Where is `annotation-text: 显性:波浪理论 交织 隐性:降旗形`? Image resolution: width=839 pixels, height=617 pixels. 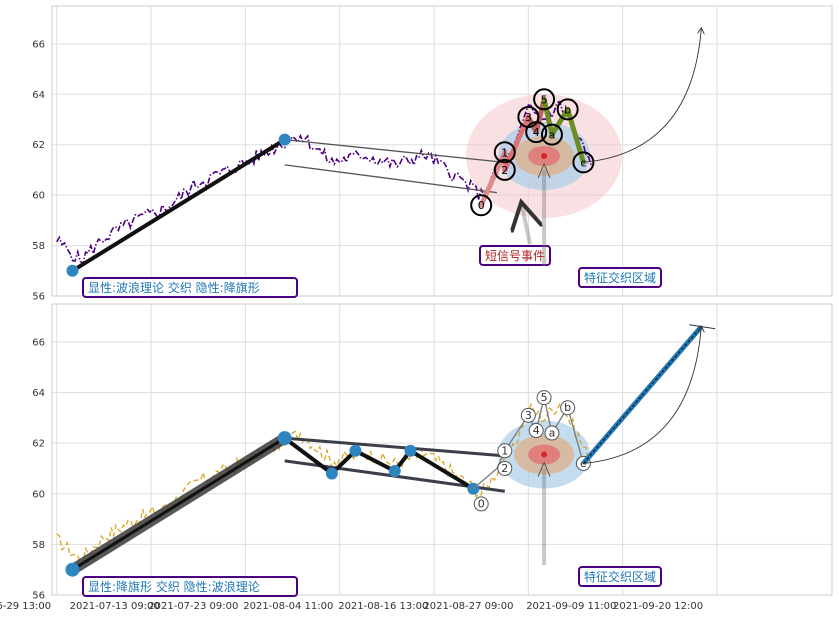
annotation-text: 显性:波浪理论 交织 隐性:降旗形 is located at coordinates (174, 287).